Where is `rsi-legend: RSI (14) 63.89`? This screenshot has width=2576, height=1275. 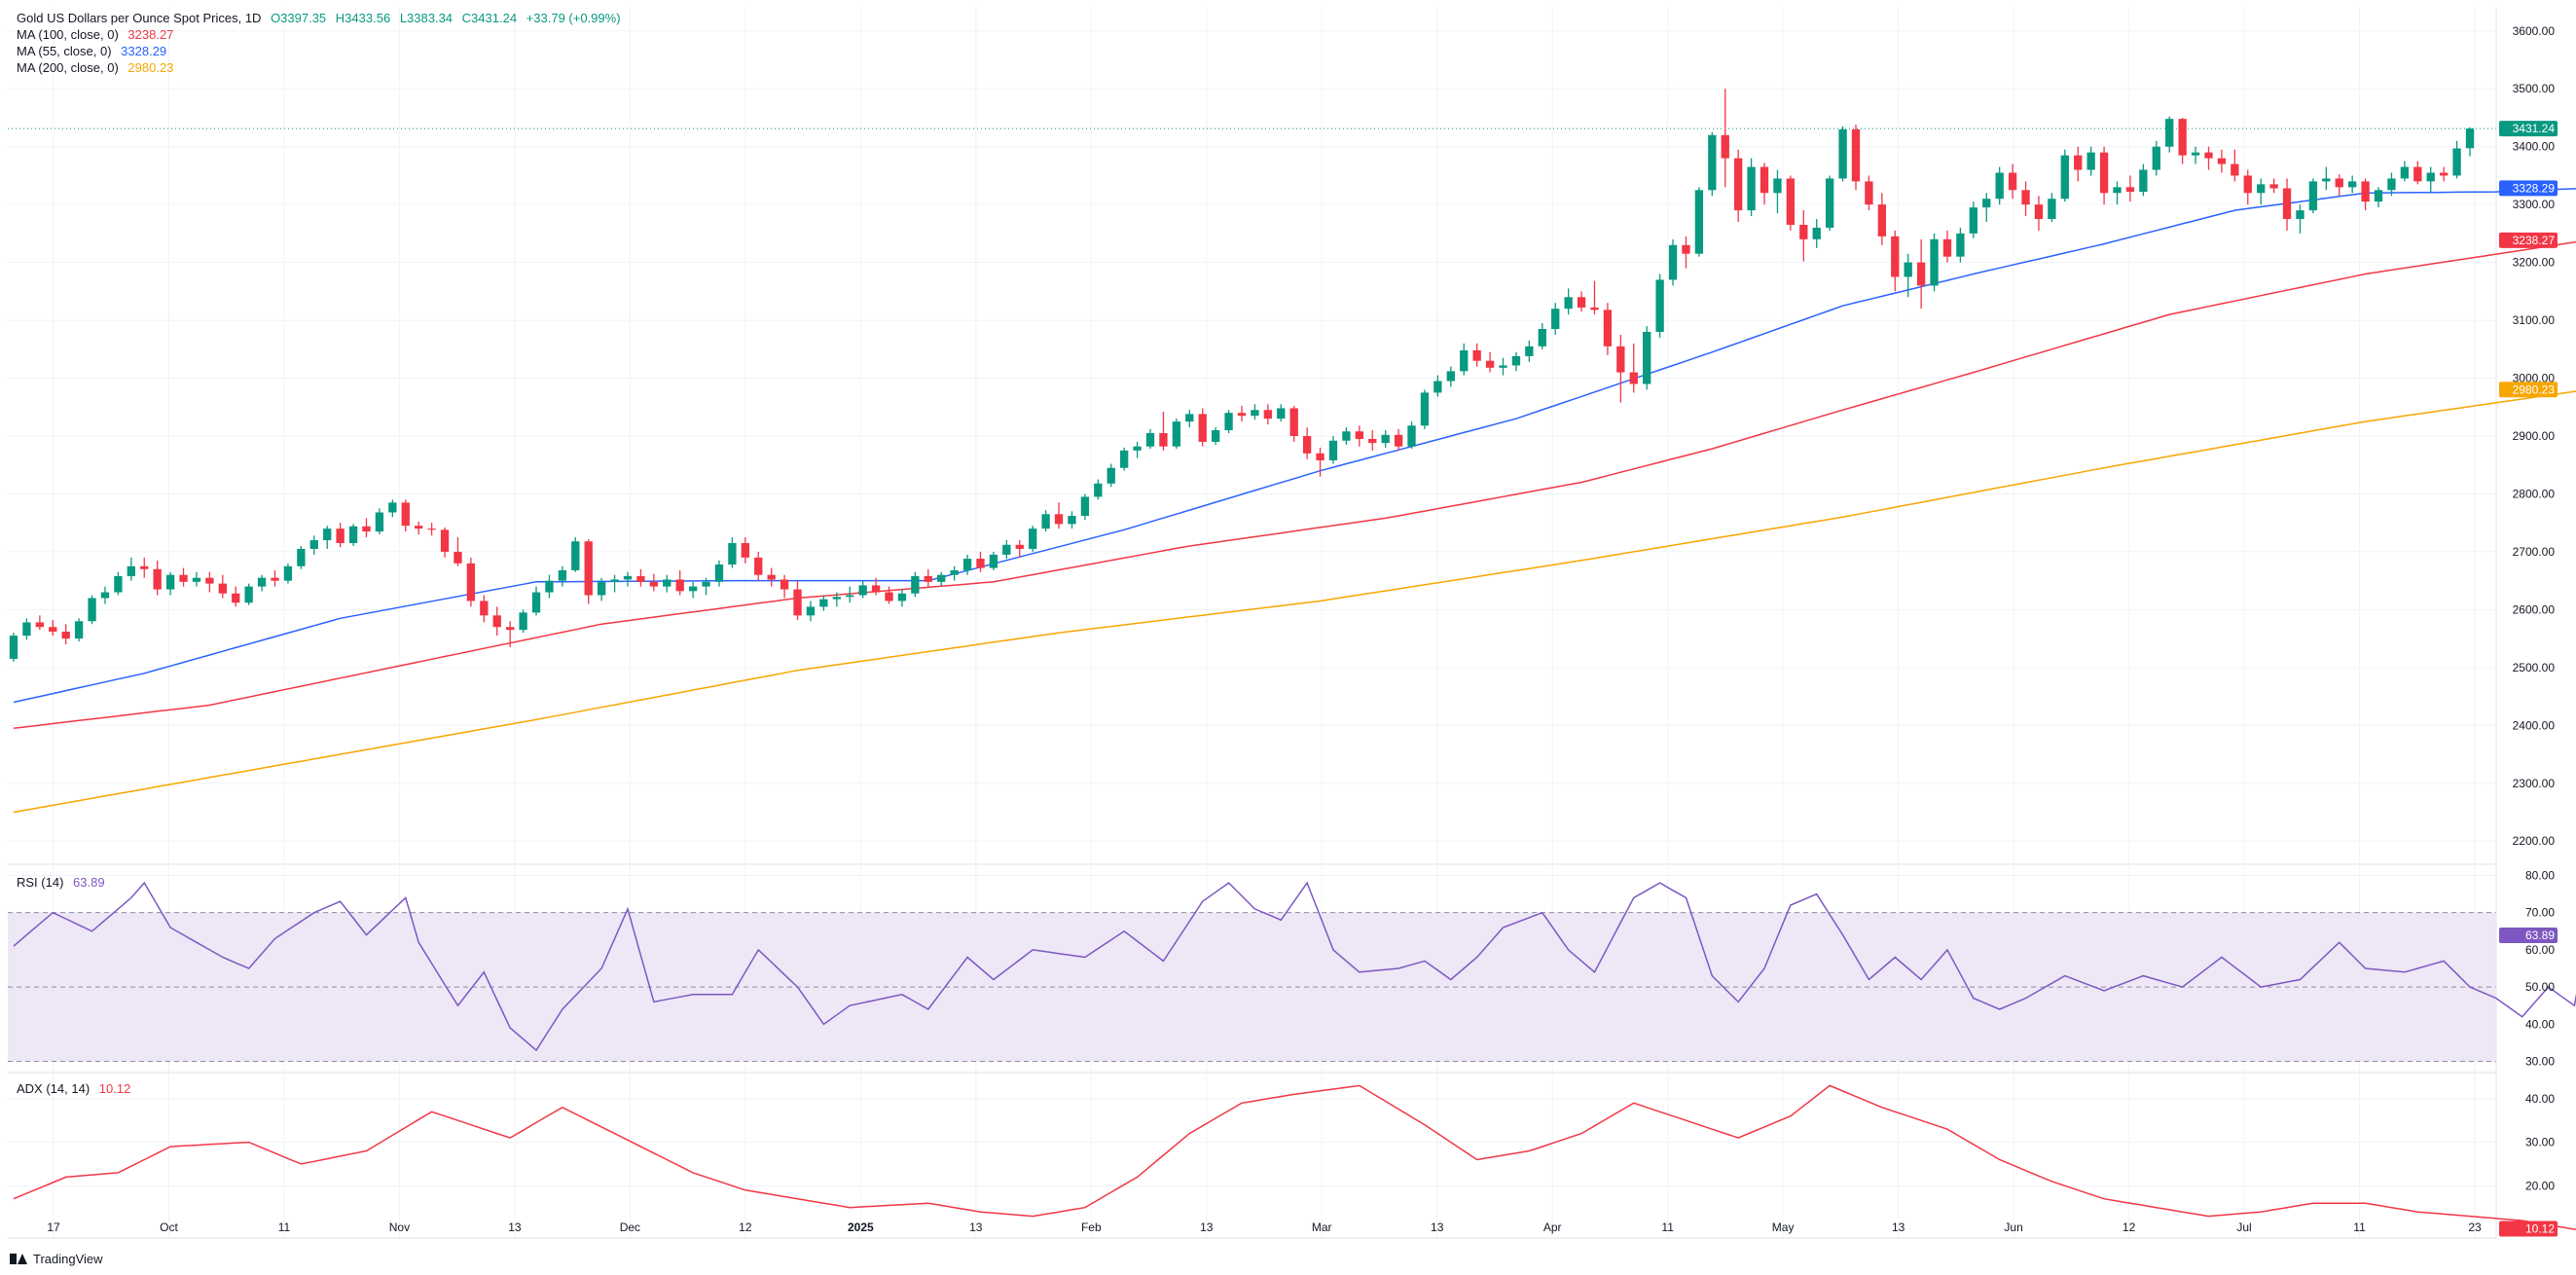 rsi-legend: RSI (14) 63.89 is located at coordinates (64, 882).